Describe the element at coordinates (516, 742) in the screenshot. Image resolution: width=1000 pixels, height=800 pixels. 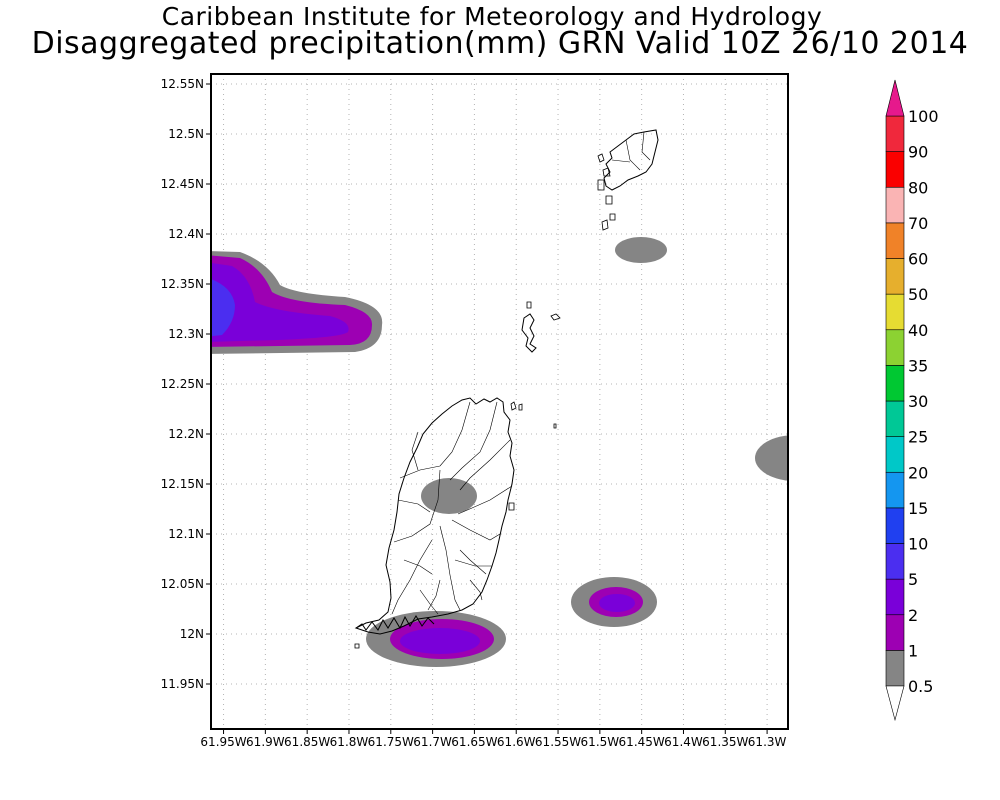
I see `x-tick-label: 61.6W` at that location.